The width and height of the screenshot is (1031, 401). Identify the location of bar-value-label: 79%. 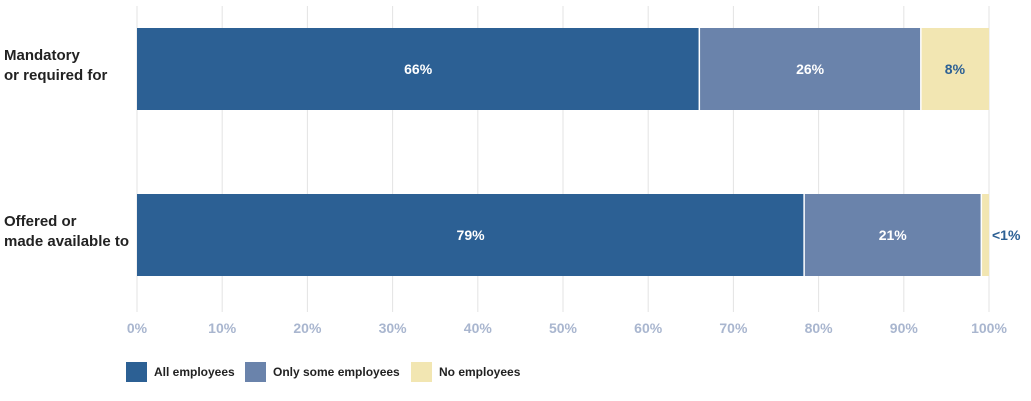
(471, 235).